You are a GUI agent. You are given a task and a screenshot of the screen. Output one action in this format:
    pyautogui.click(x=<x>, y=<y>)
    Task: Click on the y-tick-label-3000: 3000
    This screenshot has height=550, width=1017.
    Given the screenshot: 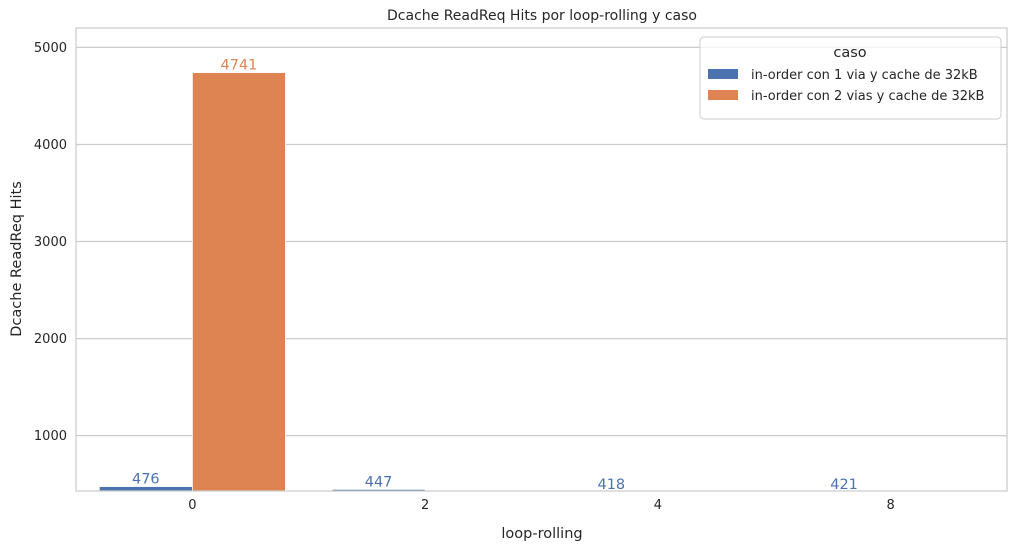 What is the action you would take?
    pyautogui.click(x=50, y=242)
    